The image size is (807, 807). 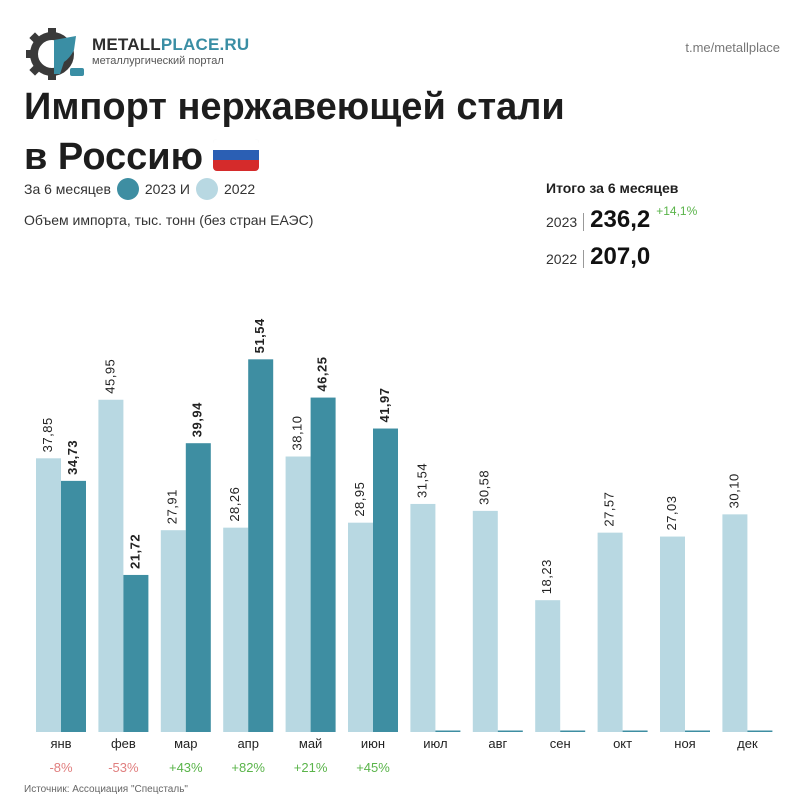 I want to click on x-tick-label-июн: июн, so click(x=373, y=743).